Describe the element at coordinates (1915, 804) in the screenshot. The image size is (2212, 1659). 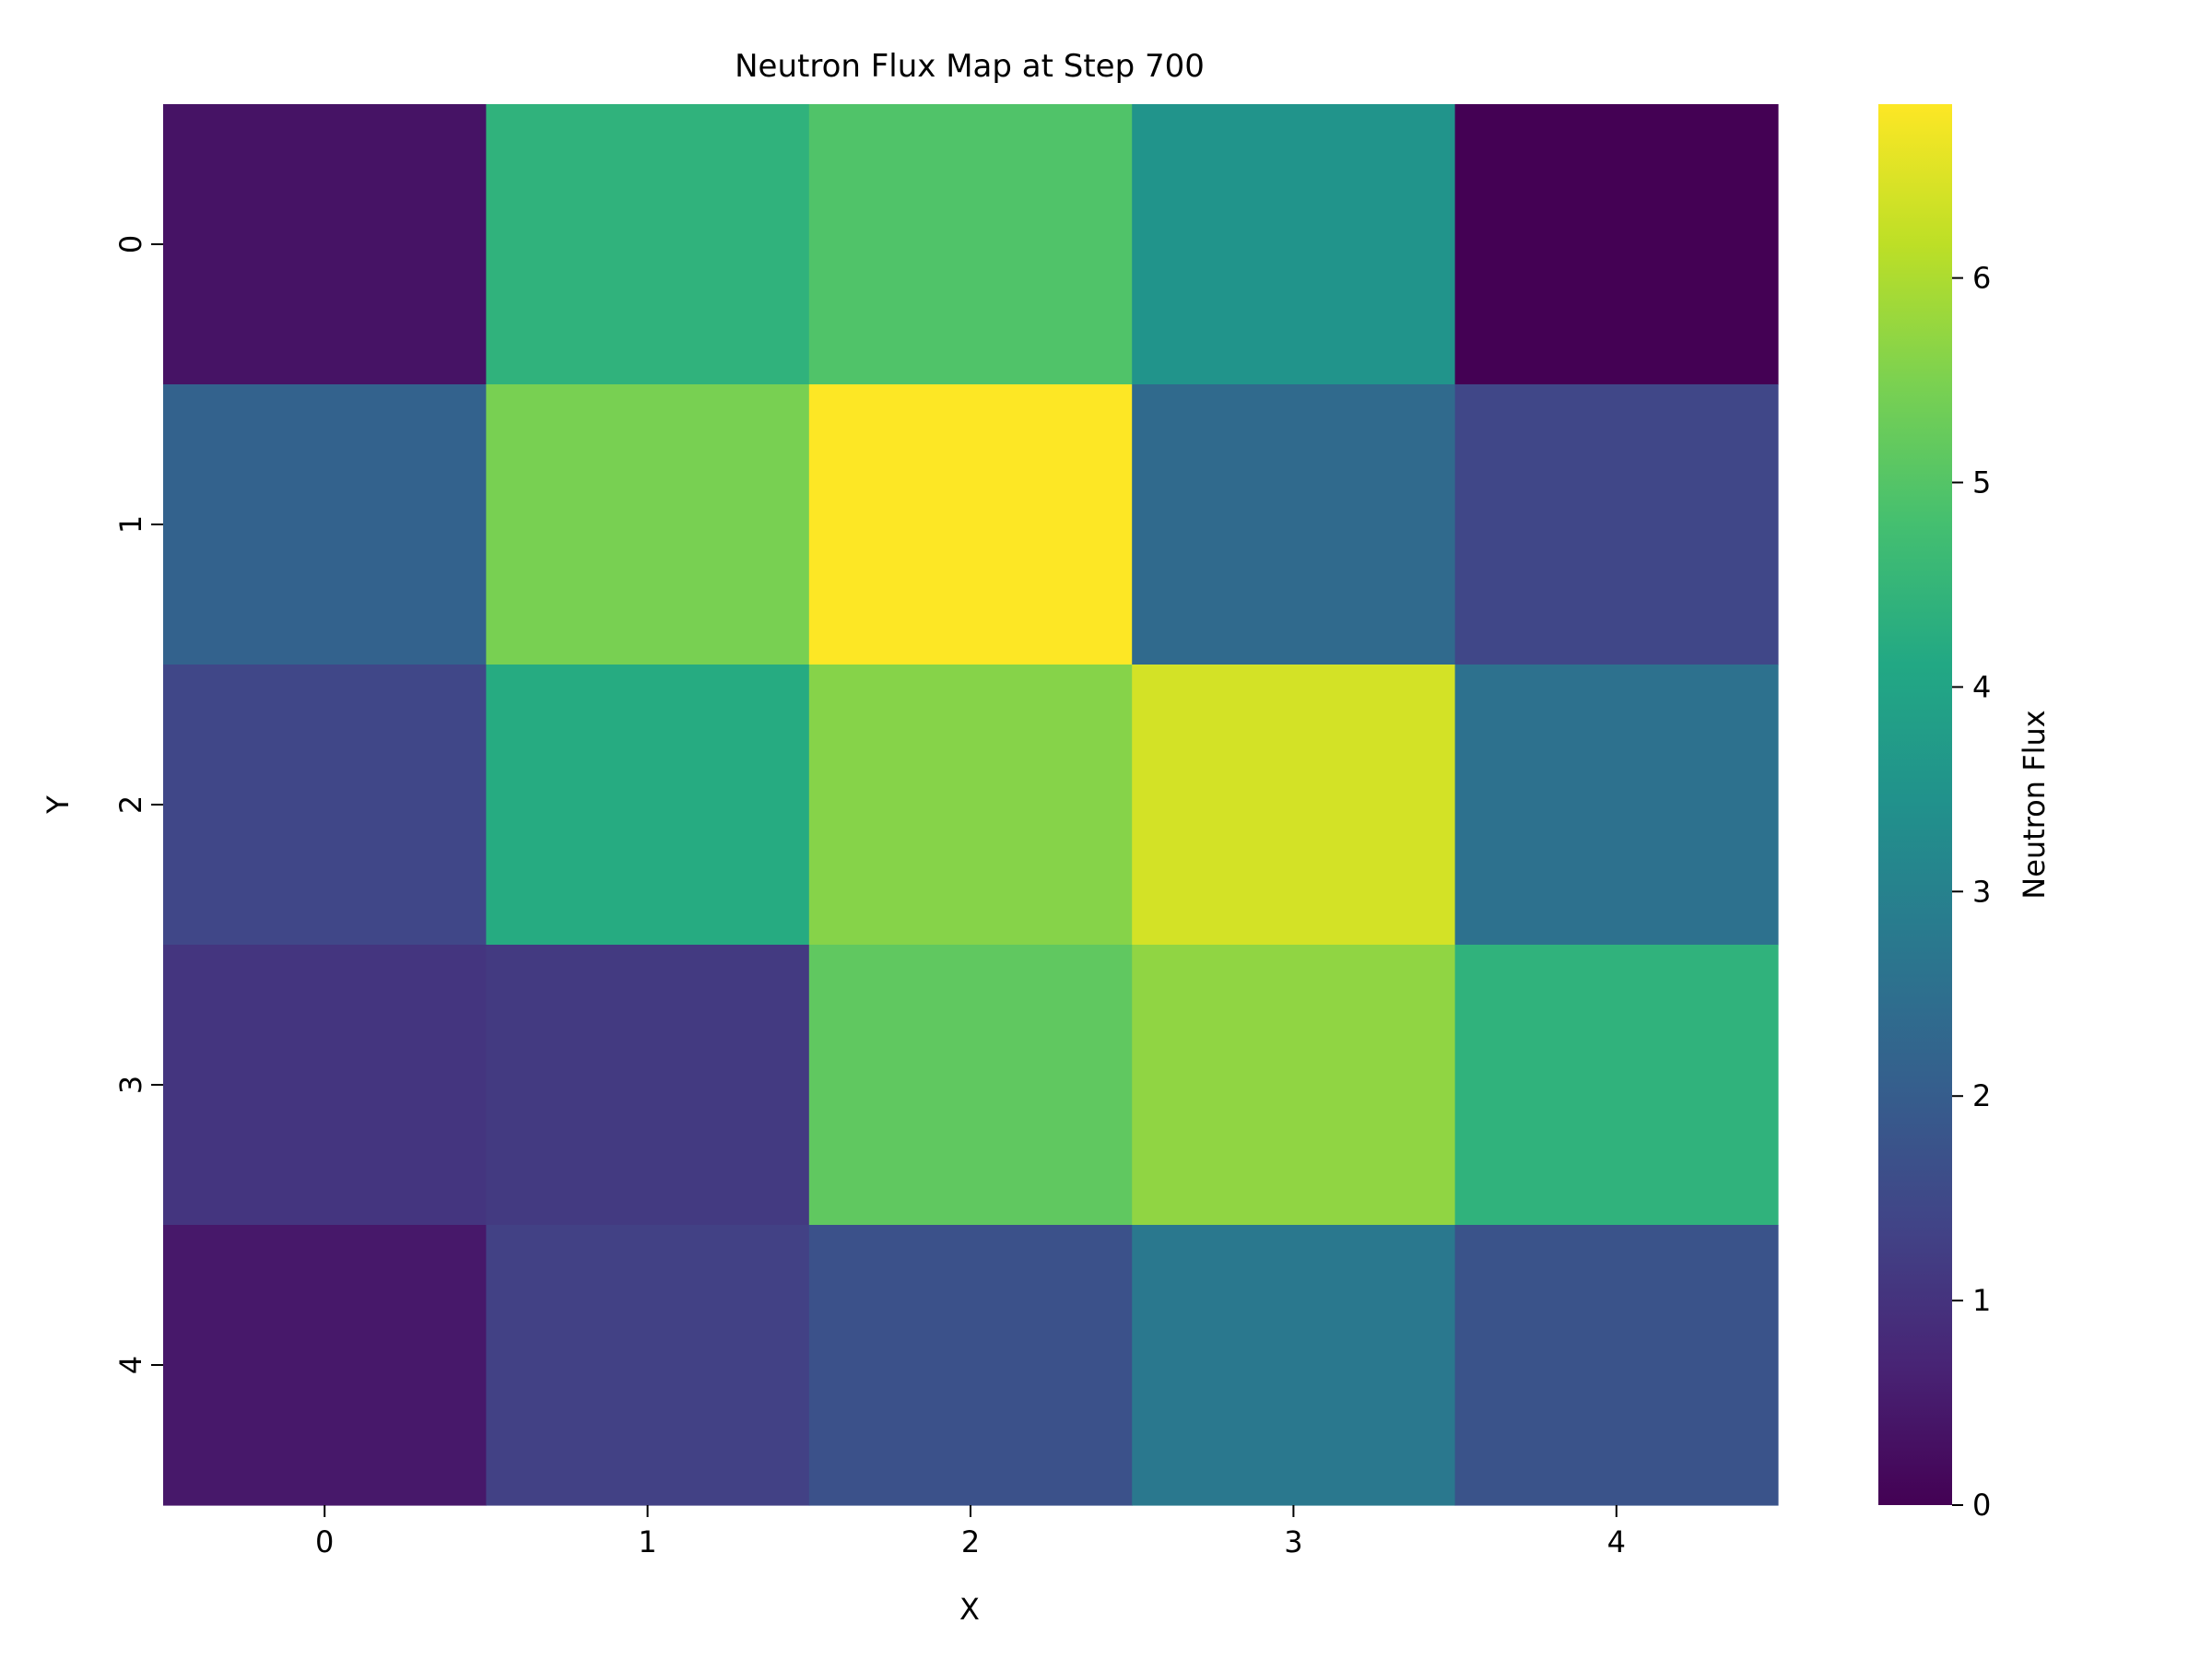
I see `colorbar` at that location.